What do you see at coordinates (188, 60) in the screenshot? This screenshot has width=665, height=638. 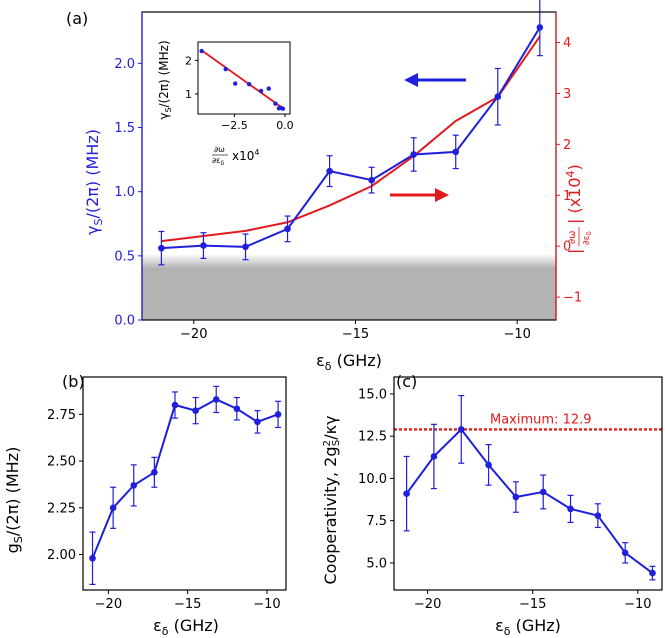 I see `inset-y-tick-label: 2` at bounding box center [188, 60].